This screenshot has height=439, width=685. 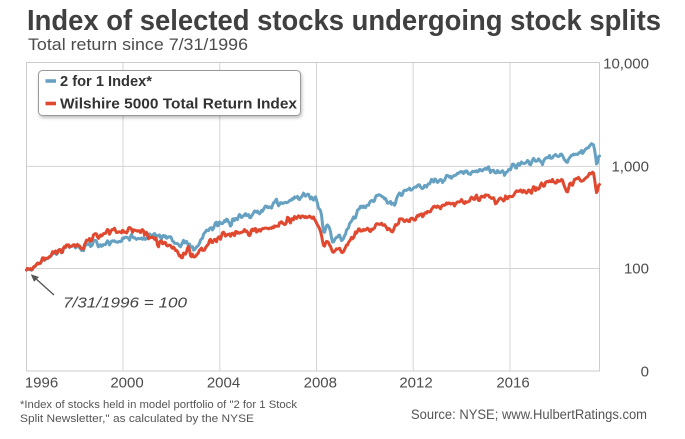 What do you see at coordinates (223, 382) in the screenshot?
I see `svg-text: 2004` at bounding box center [223, 382].